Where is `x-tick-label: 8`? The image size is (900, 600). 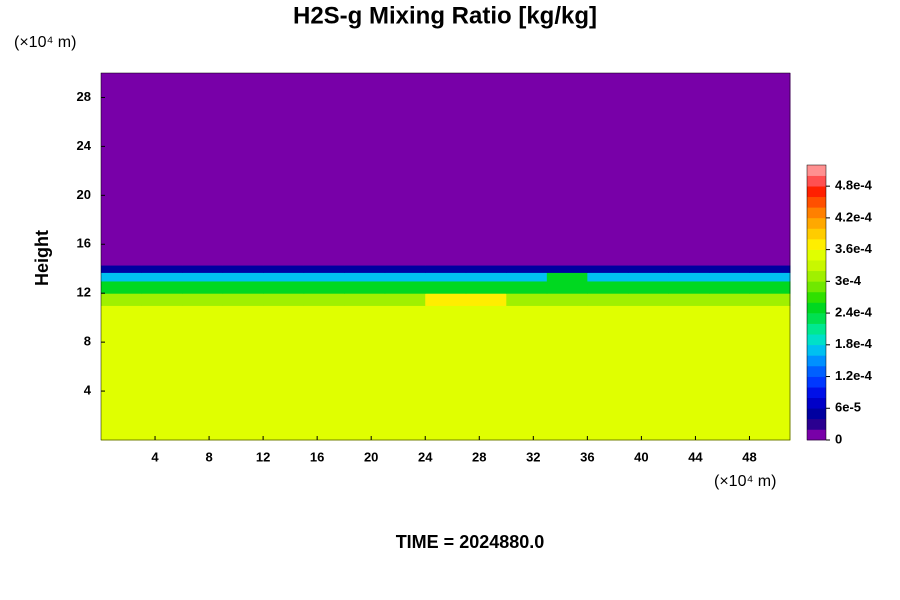
x-tick-label: 8 is located at coordinates (208, 456).